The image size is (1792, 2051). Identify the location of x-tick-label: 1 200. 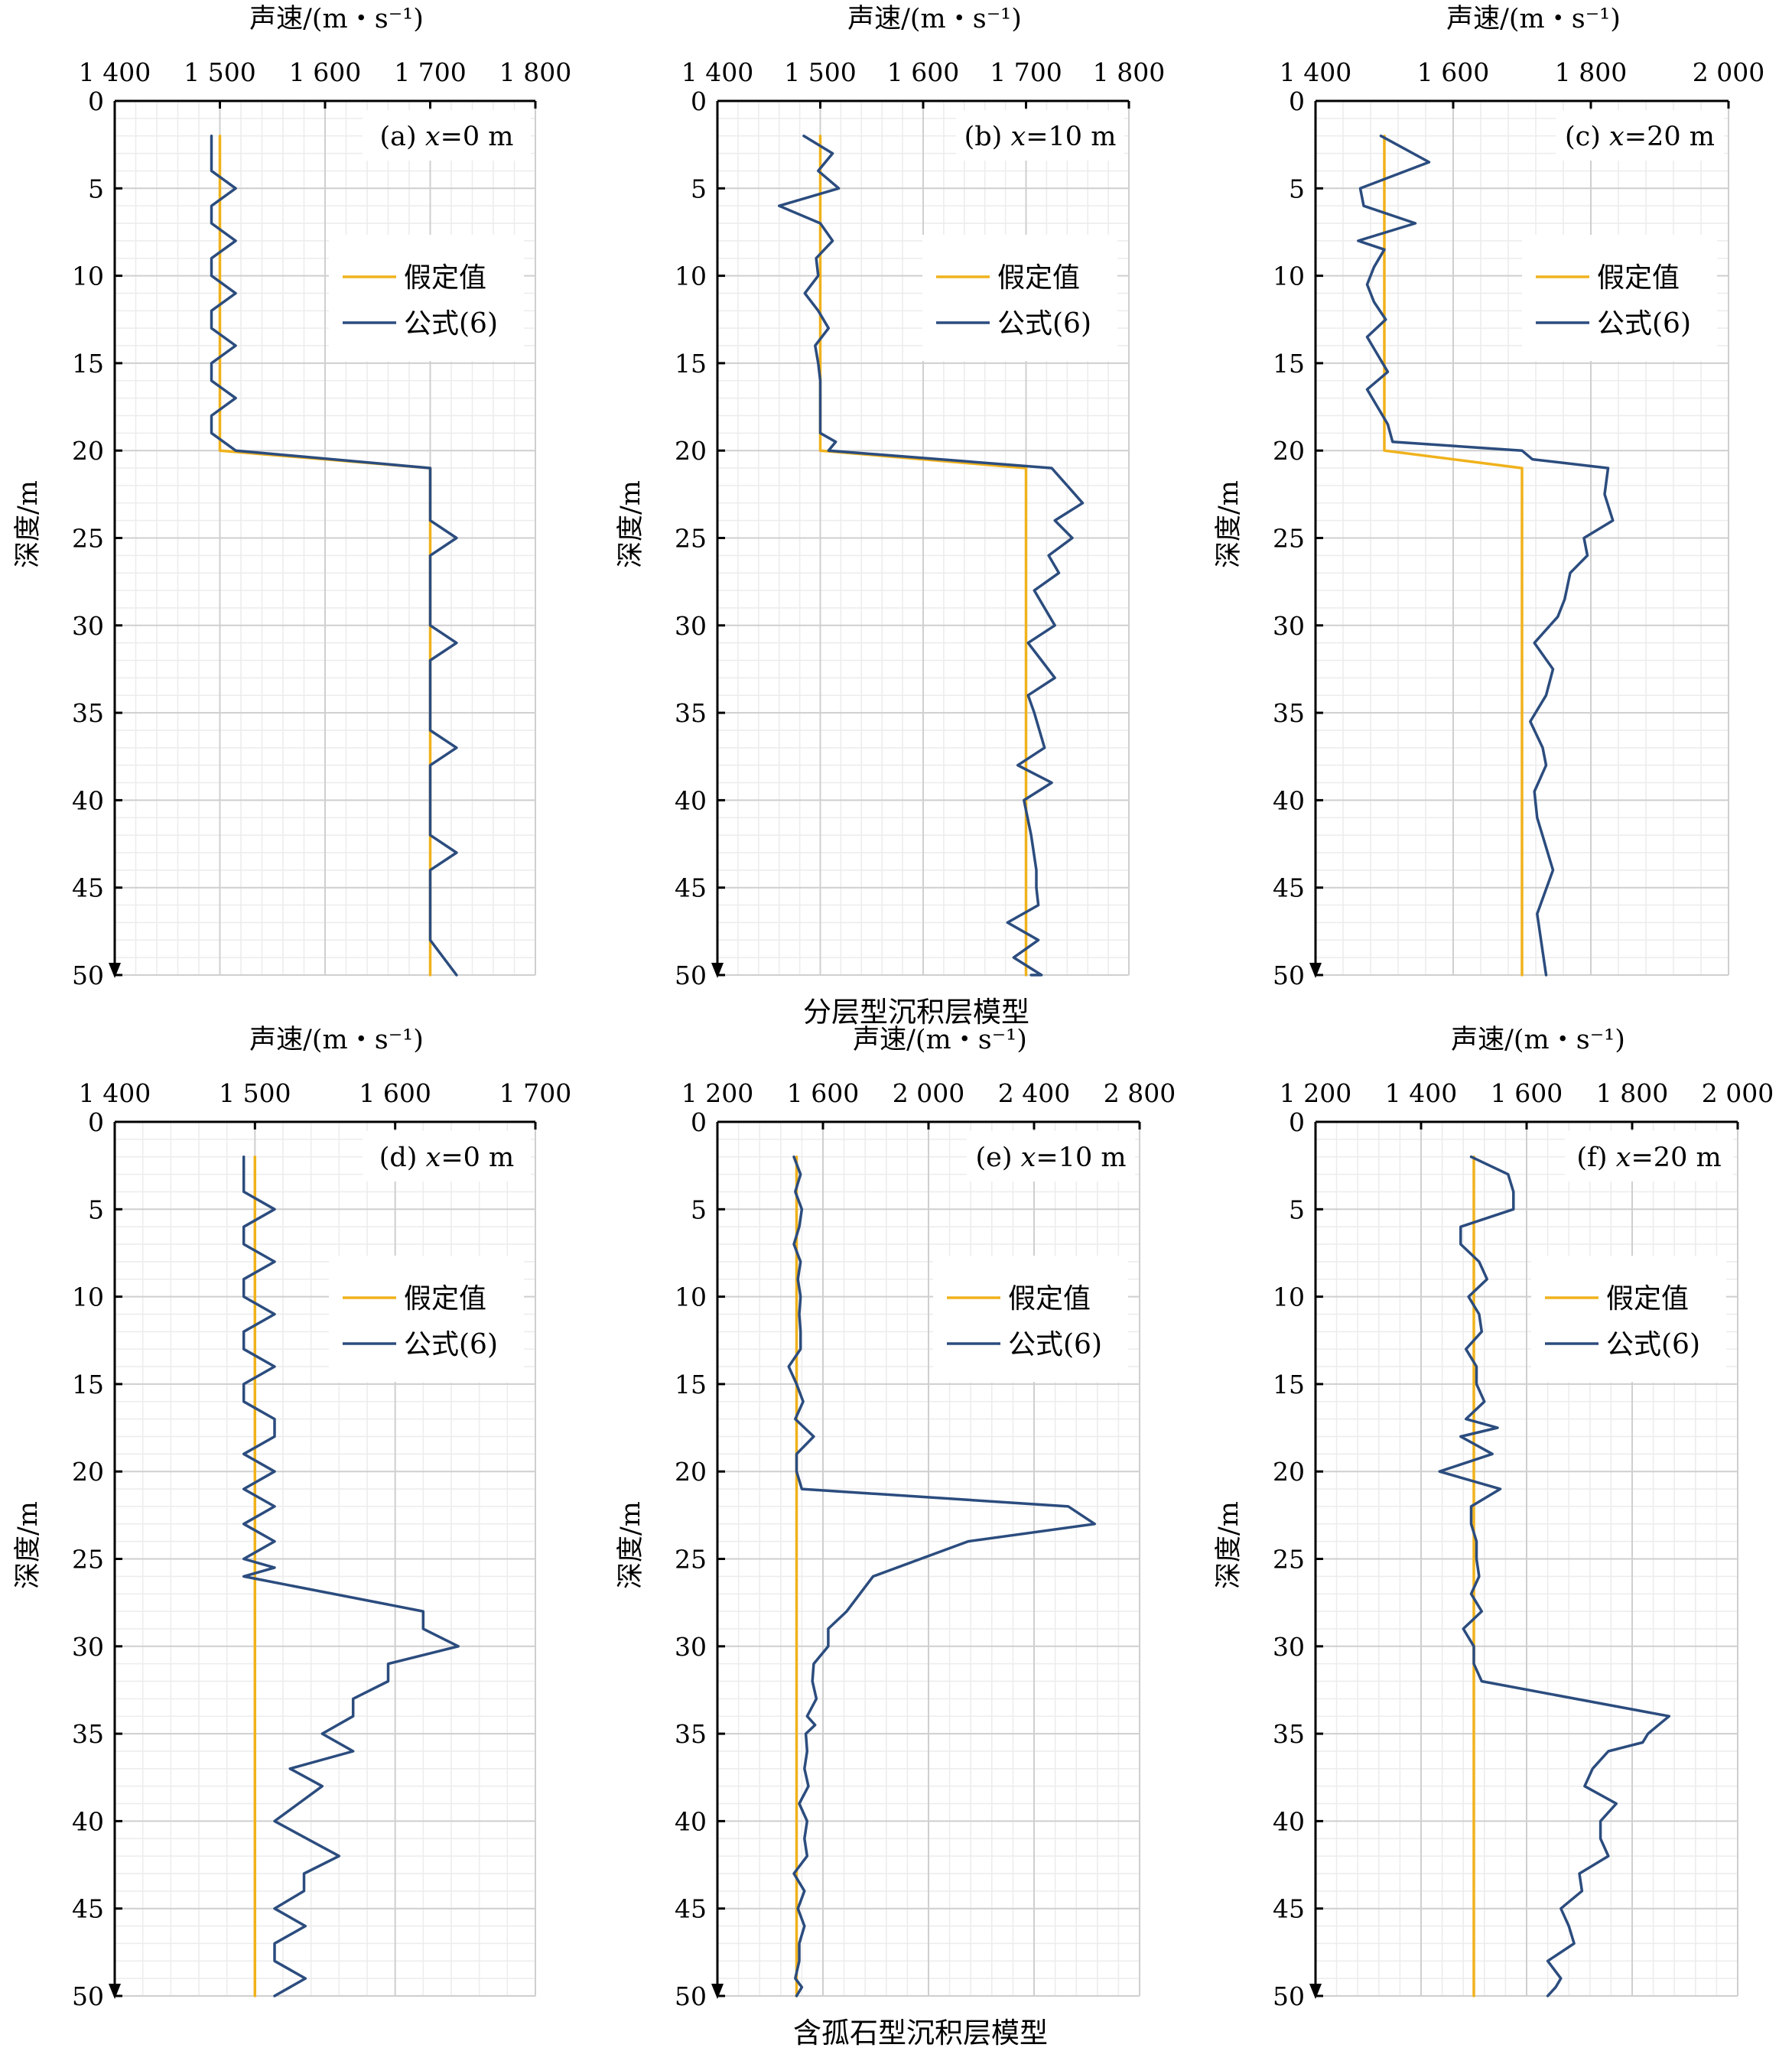
(717, 1093).